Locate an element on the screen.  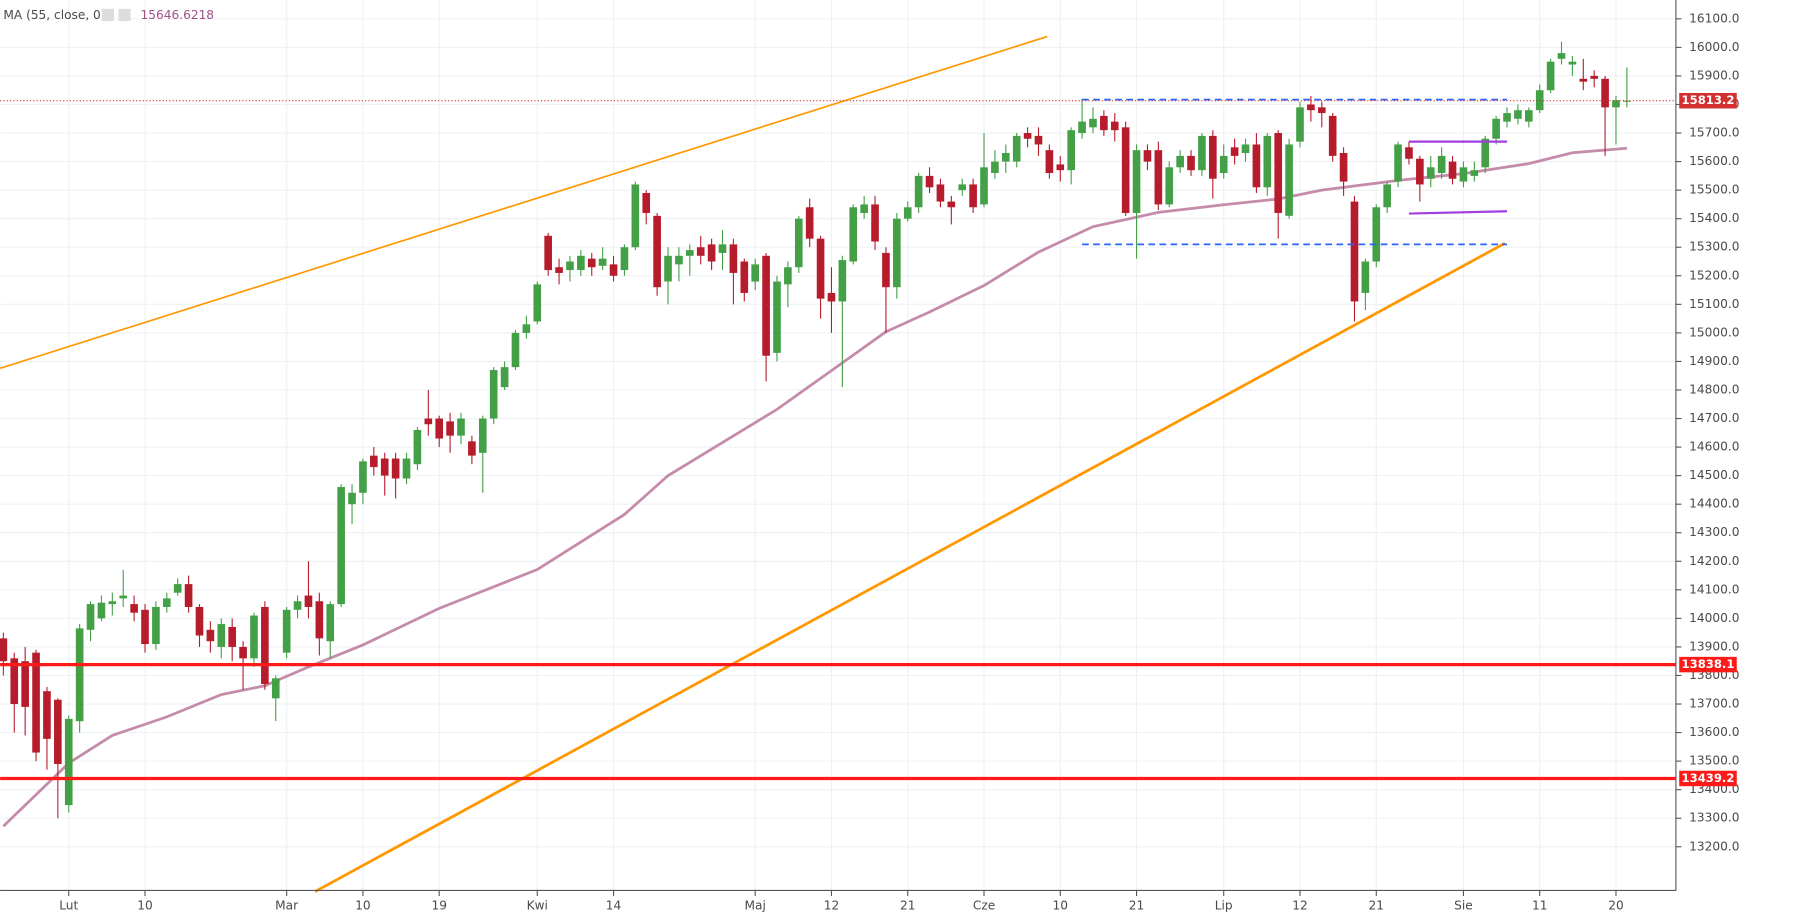
y-tick-label: 15000.0 is located at coordinates (1714, 332).